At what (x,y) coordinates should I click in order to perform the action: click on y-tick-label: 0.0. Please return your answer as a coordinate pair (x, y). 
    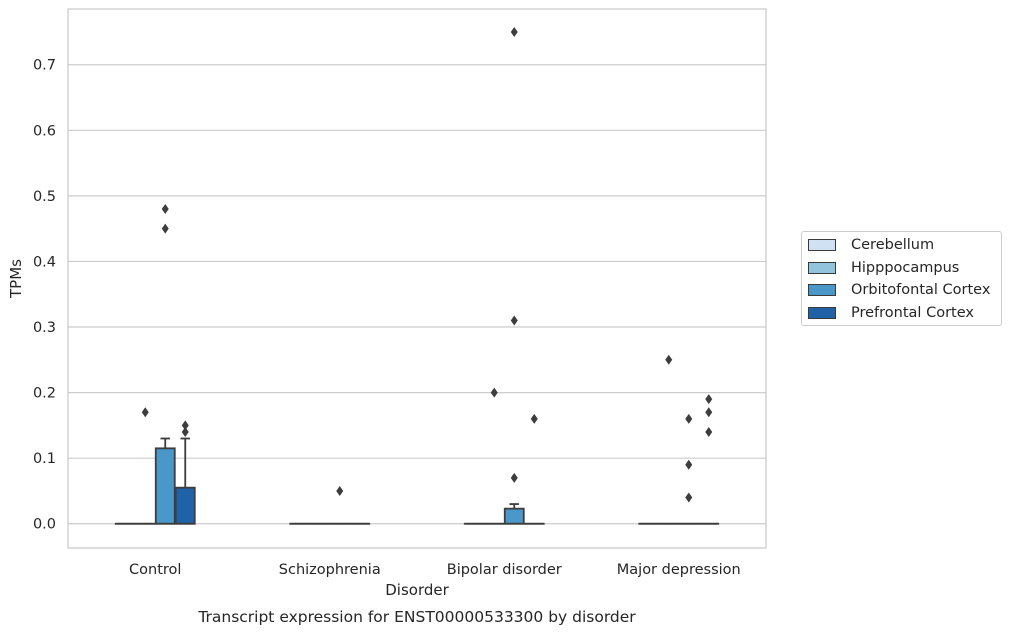
    Looking at the image, I should click on (44, 525).